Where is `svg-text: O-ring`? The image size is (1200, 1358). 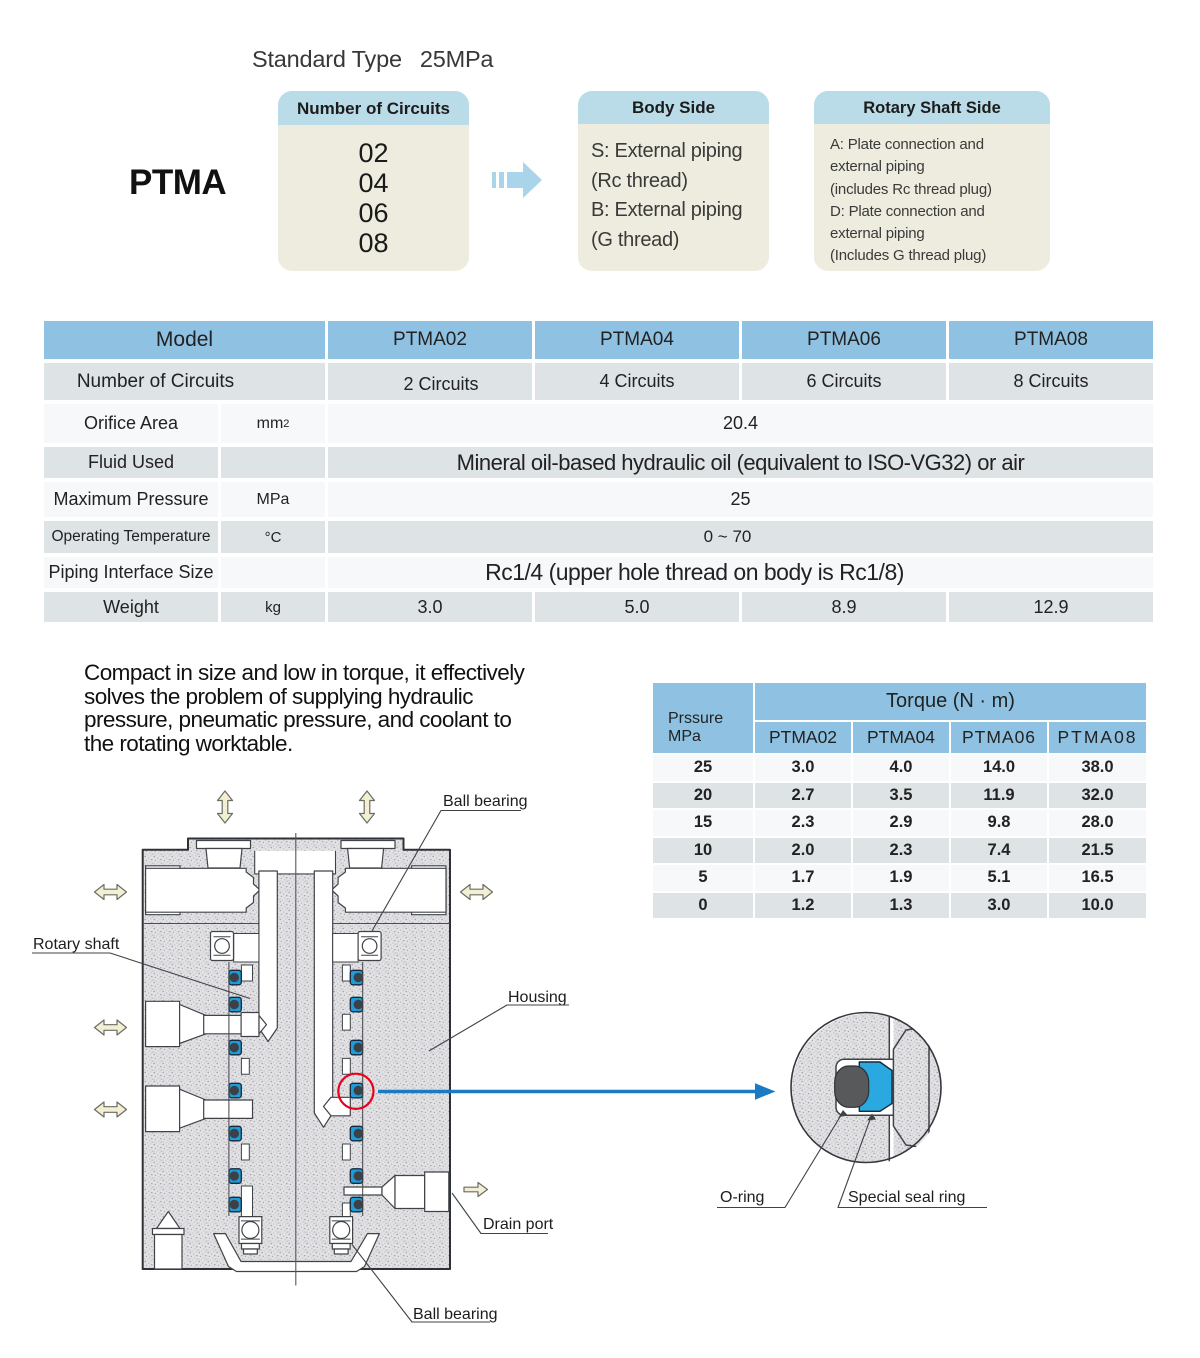
svg-text: O-ring is located at coordinates (742, 1197).